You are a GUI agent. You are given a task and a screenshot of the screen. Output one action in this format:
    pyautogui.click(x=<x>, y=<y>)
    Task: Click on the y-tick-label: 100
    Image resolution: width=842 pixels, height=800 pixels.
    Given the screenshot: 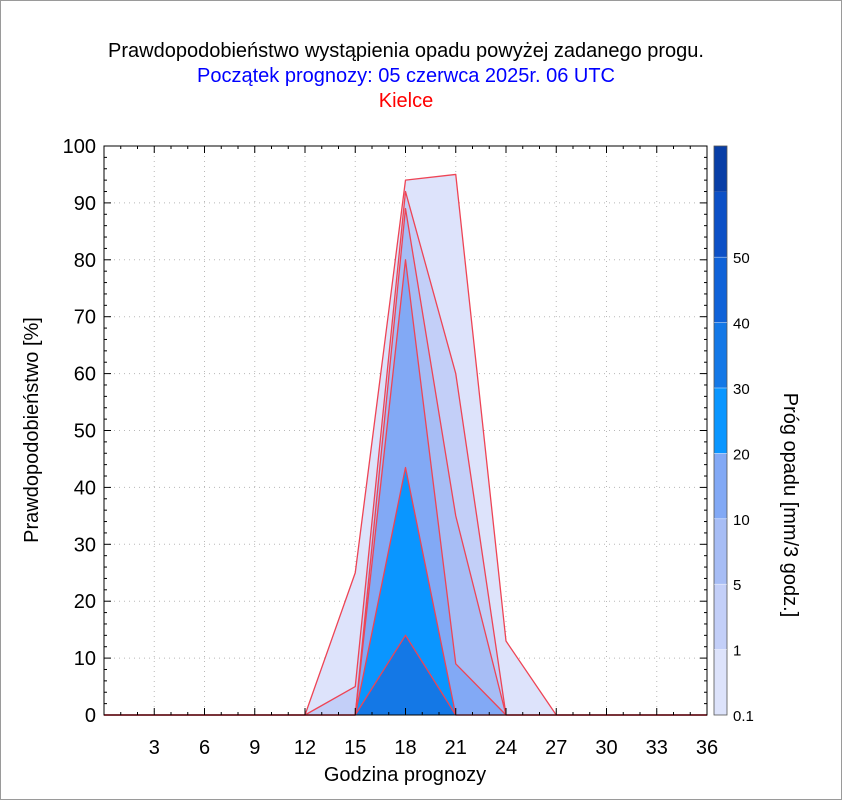 What is the action you would take?
    pyautogui.click(x=79, y=147)
    